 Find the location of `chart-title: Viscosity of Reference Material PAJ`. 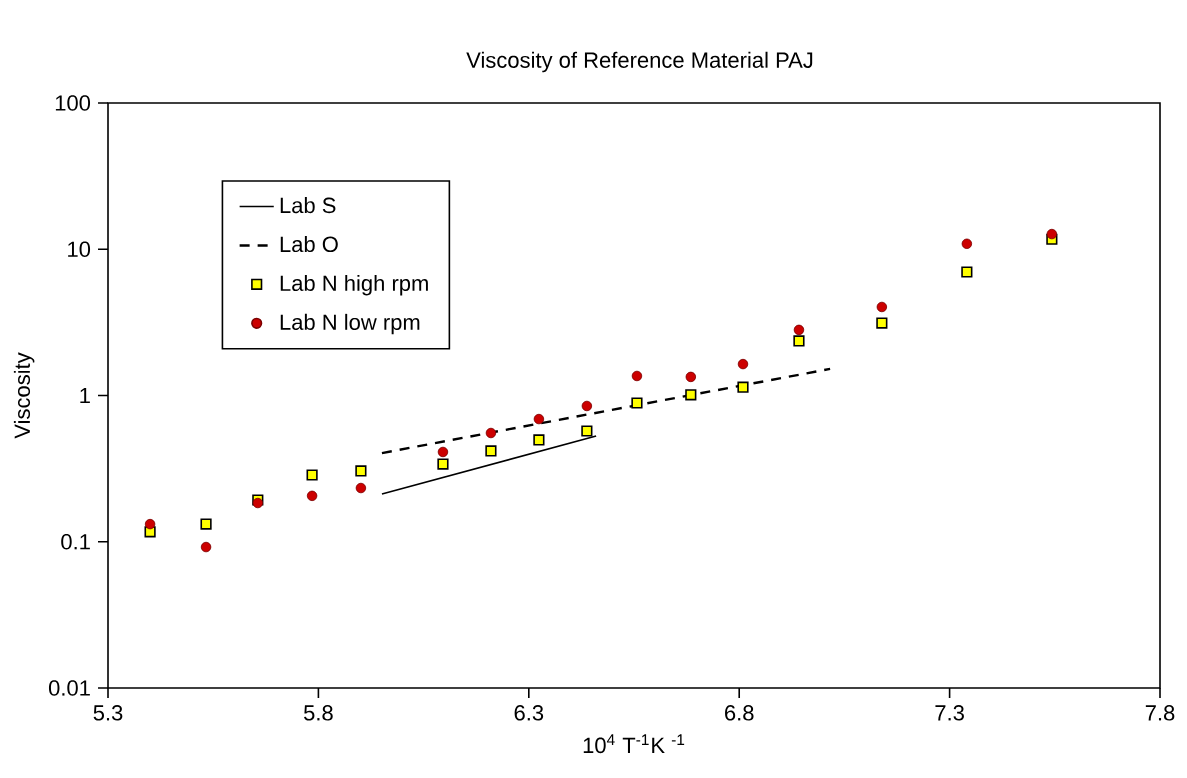

chart-title: Viscosity of Reference Material PAJ is located at coordinates (639, 62).